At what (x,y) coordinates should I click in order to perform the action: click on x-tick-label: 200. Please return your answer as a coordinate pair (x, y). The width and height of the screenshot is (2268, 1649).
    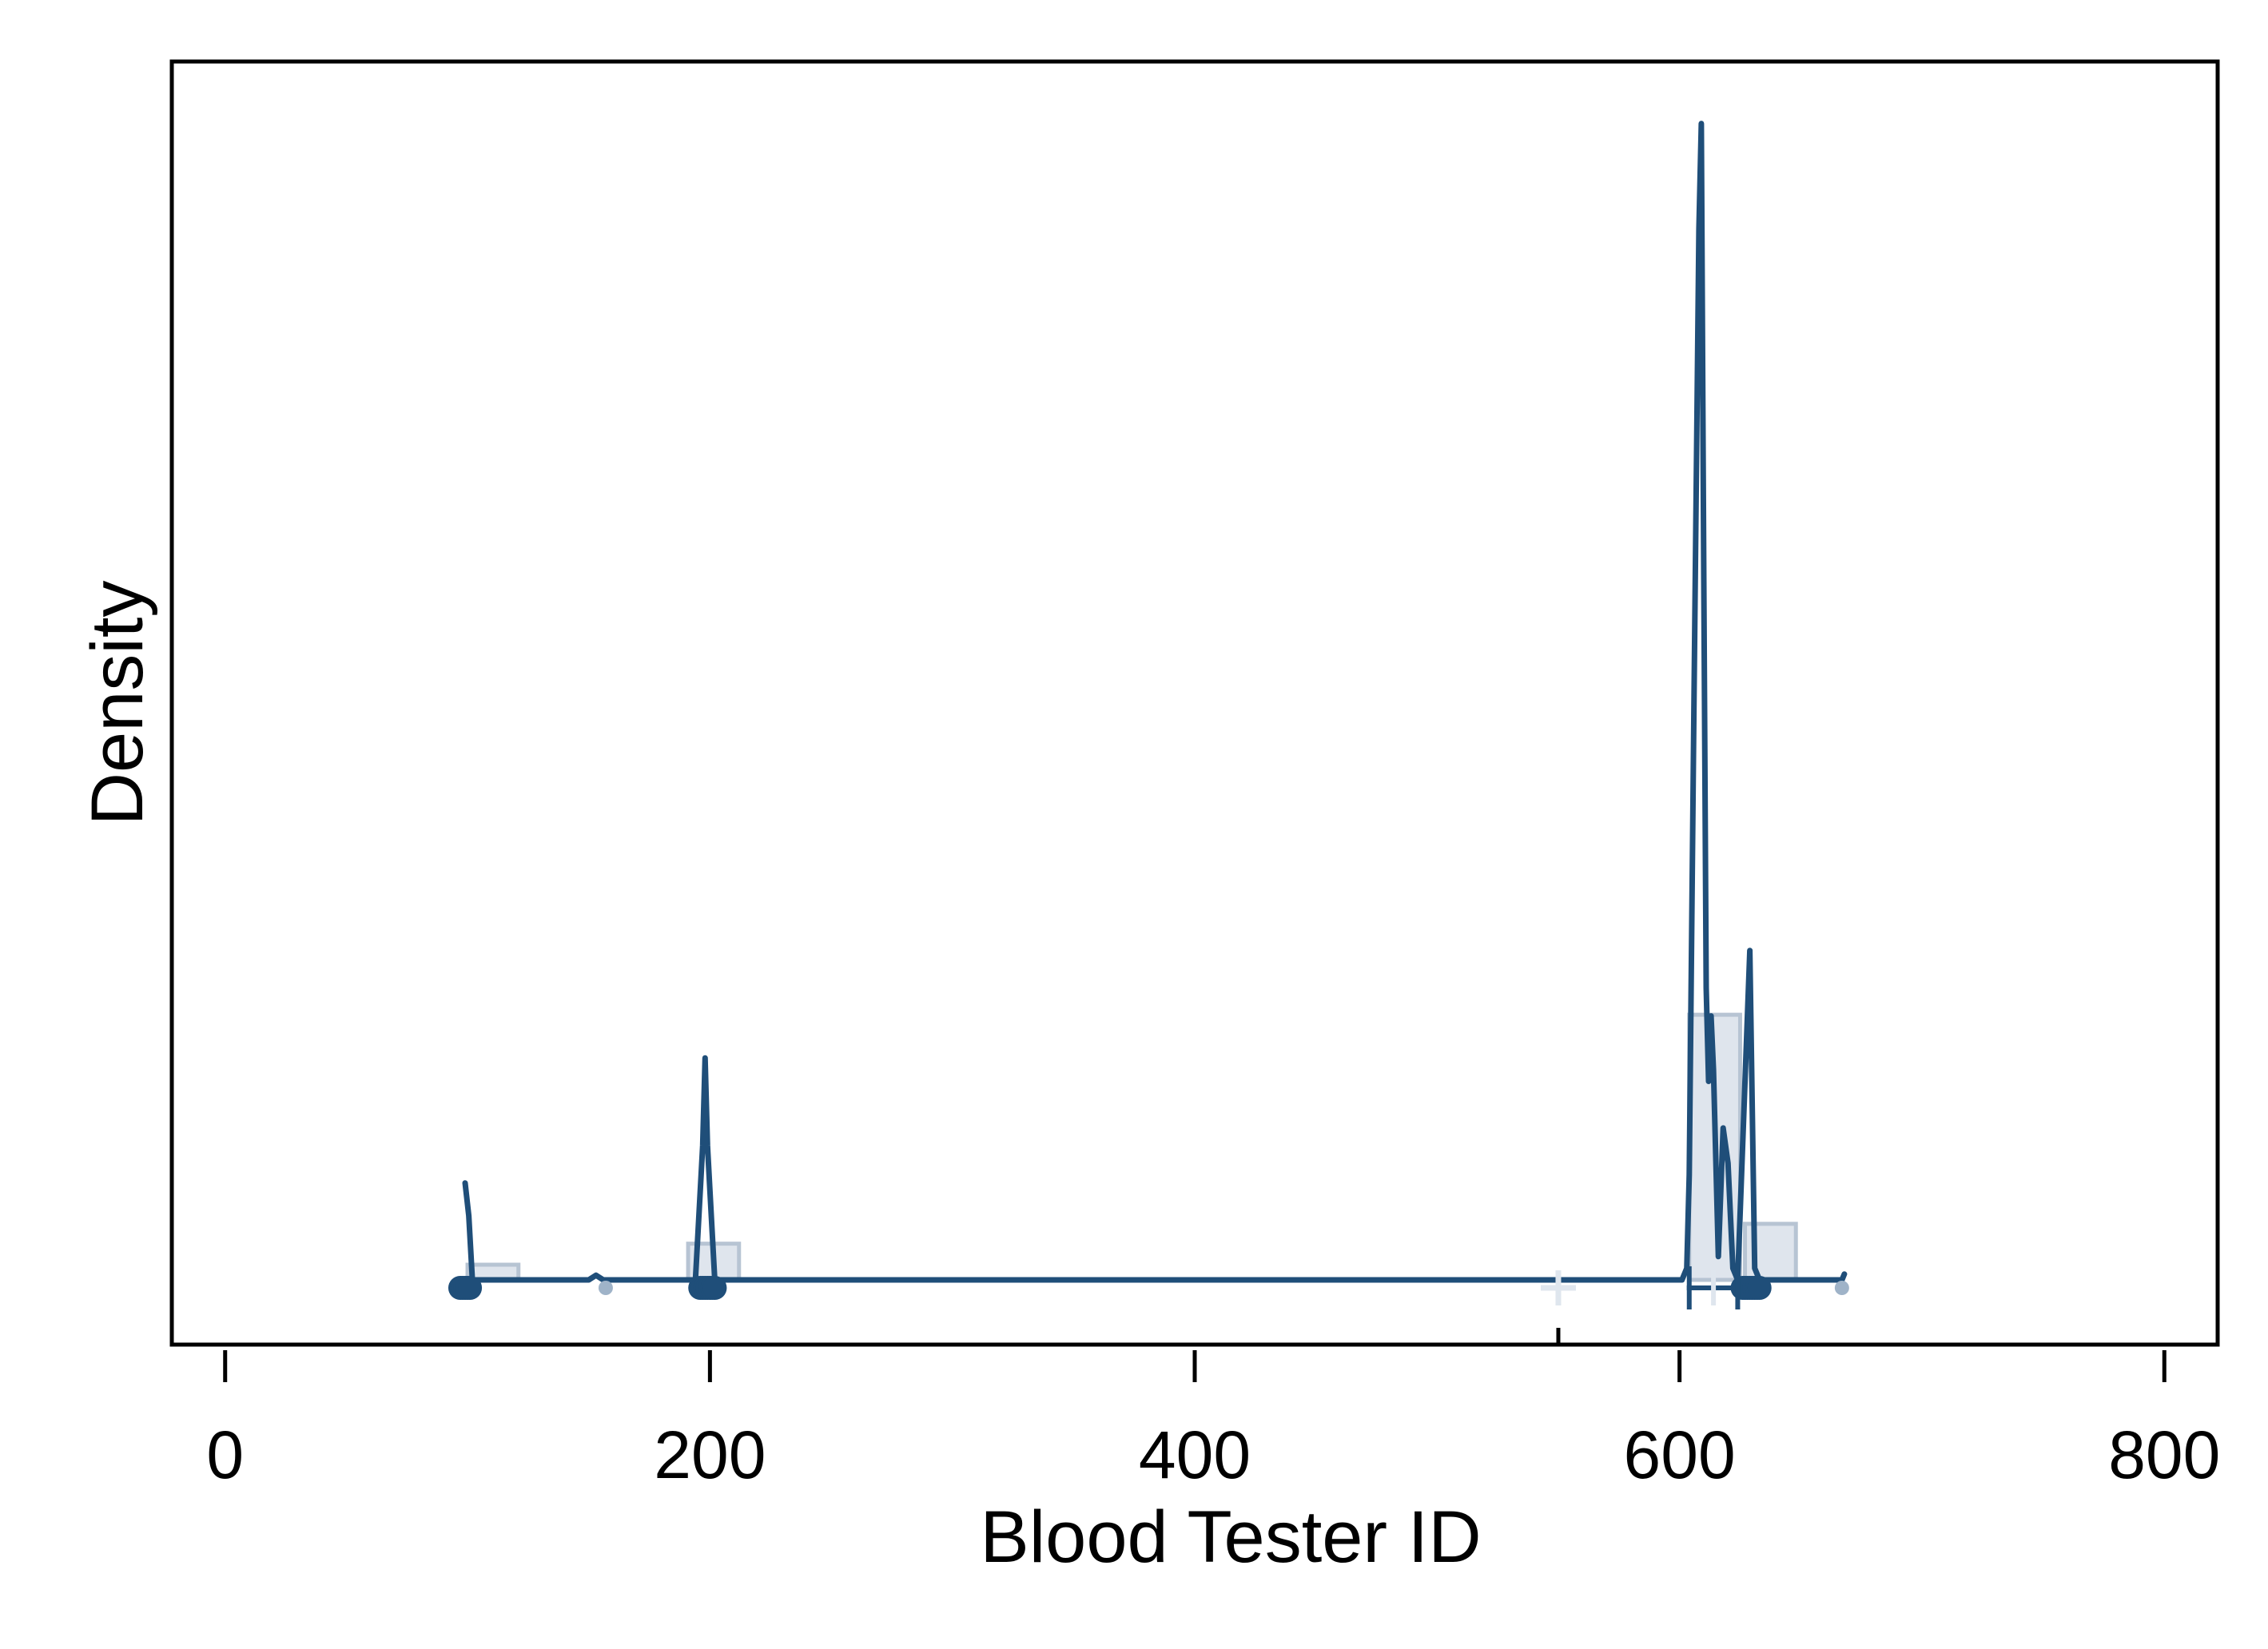
    Looking at the image, I should click on (710, 1454).